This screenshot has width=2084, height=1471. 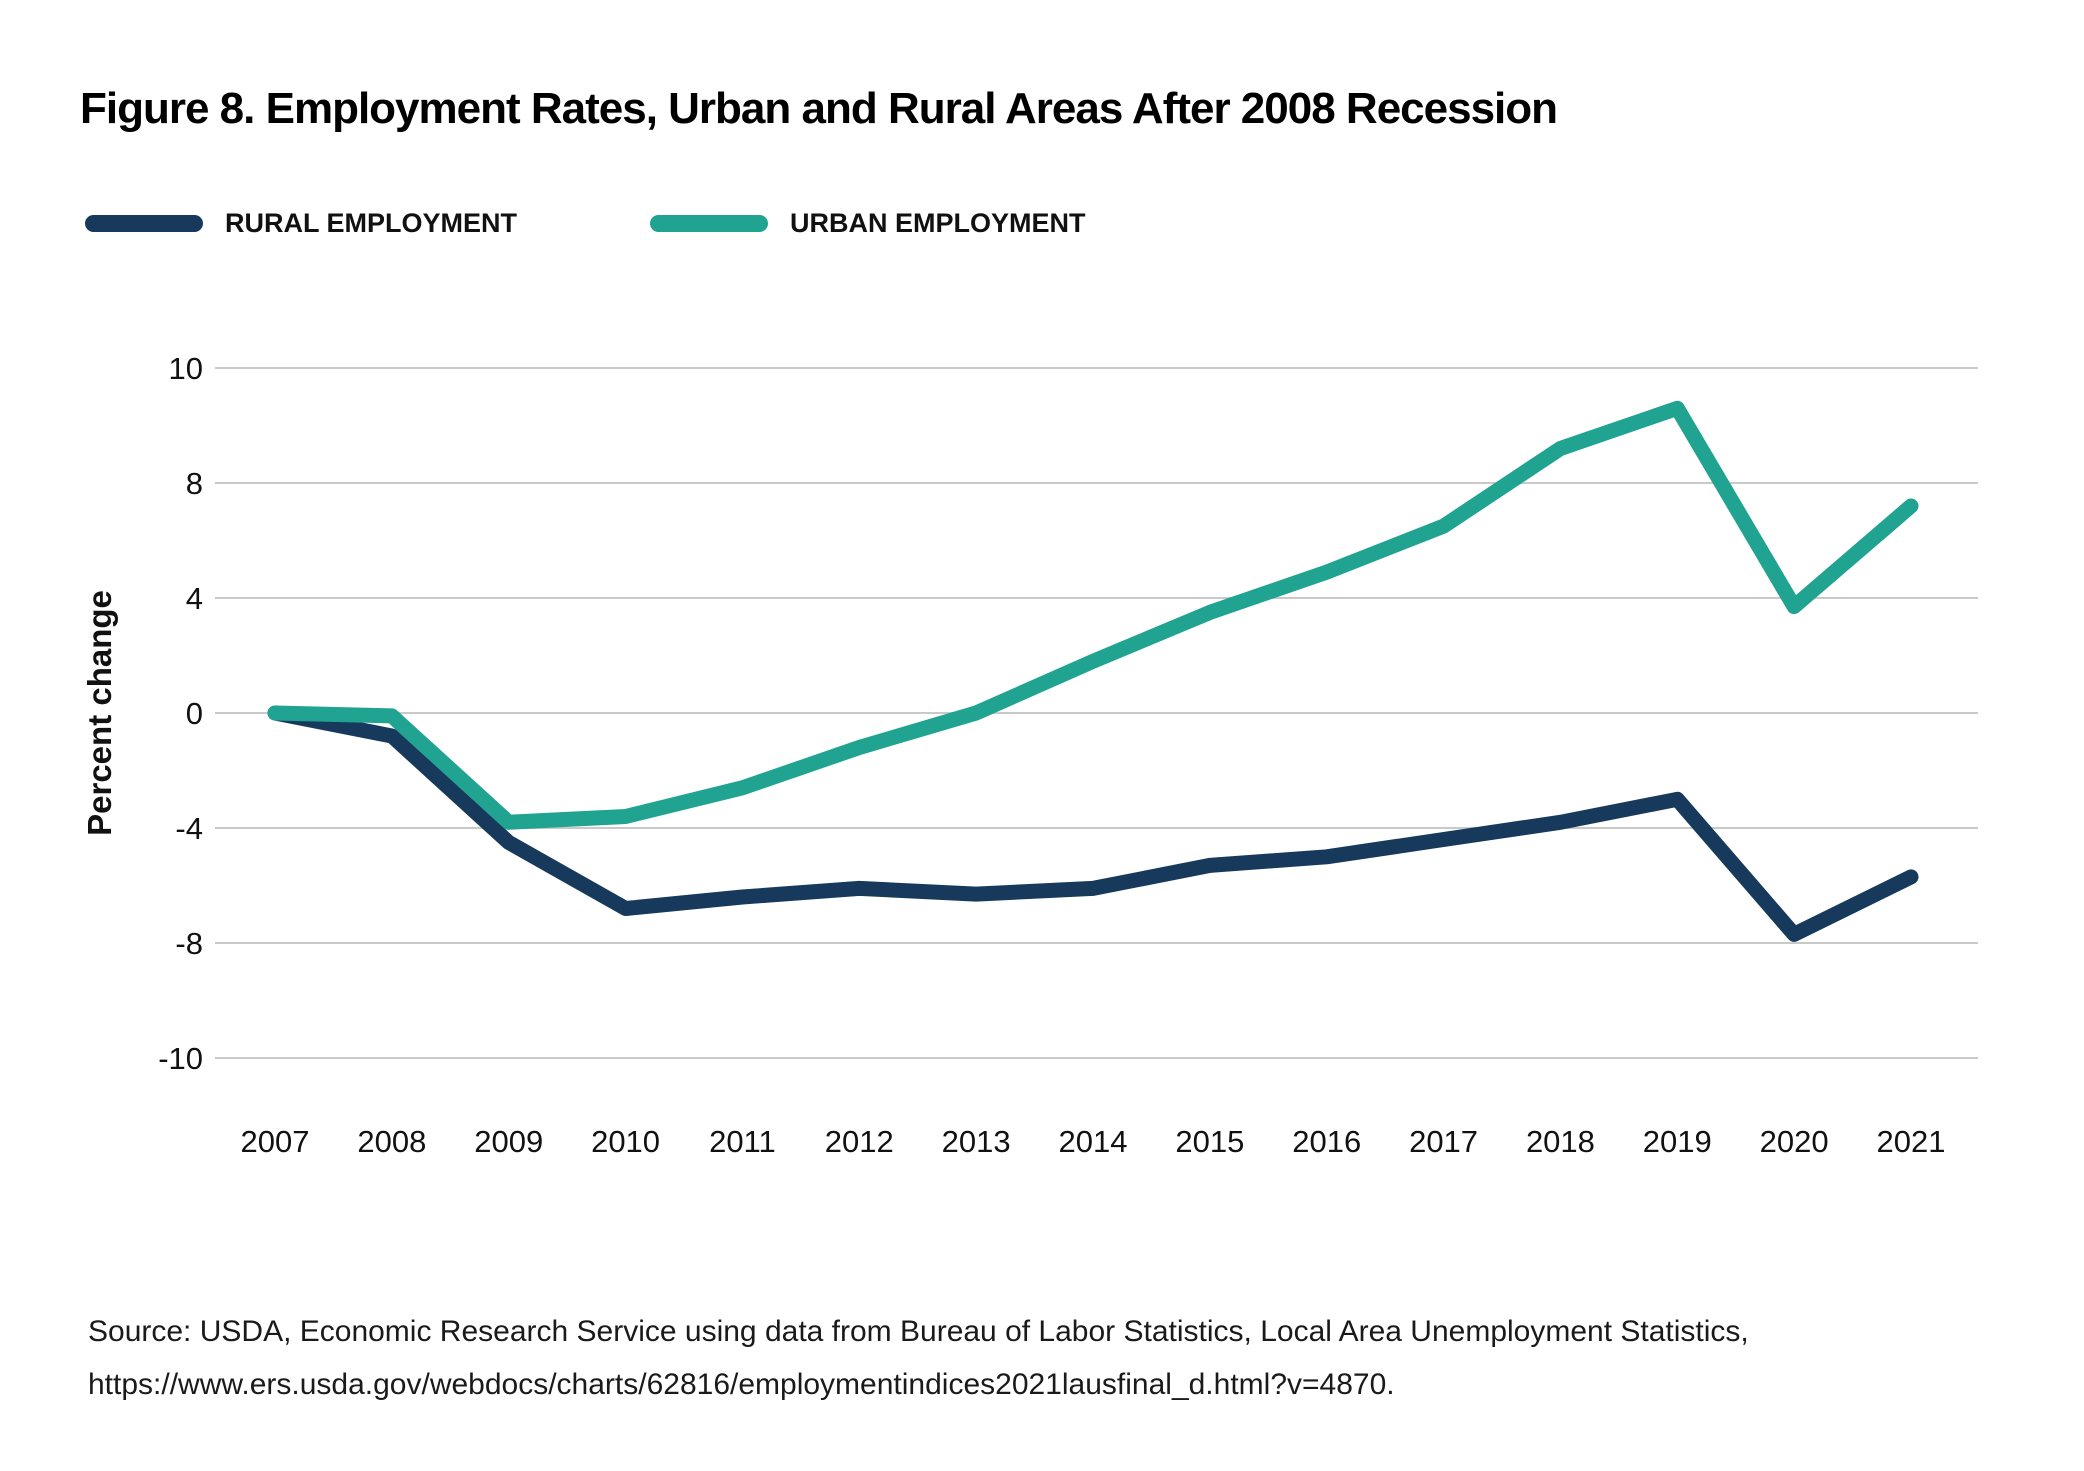 I want to click on x-tick-label: 2021, so click(x=1911, y=1141).